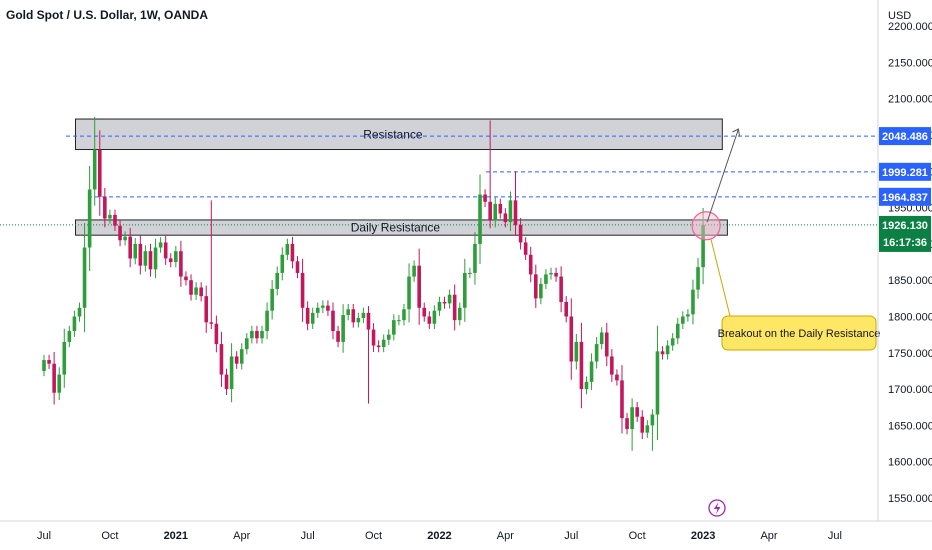 This screenshot has height=550, width=932. I want to click on lightning-icon, so click(717, 508).